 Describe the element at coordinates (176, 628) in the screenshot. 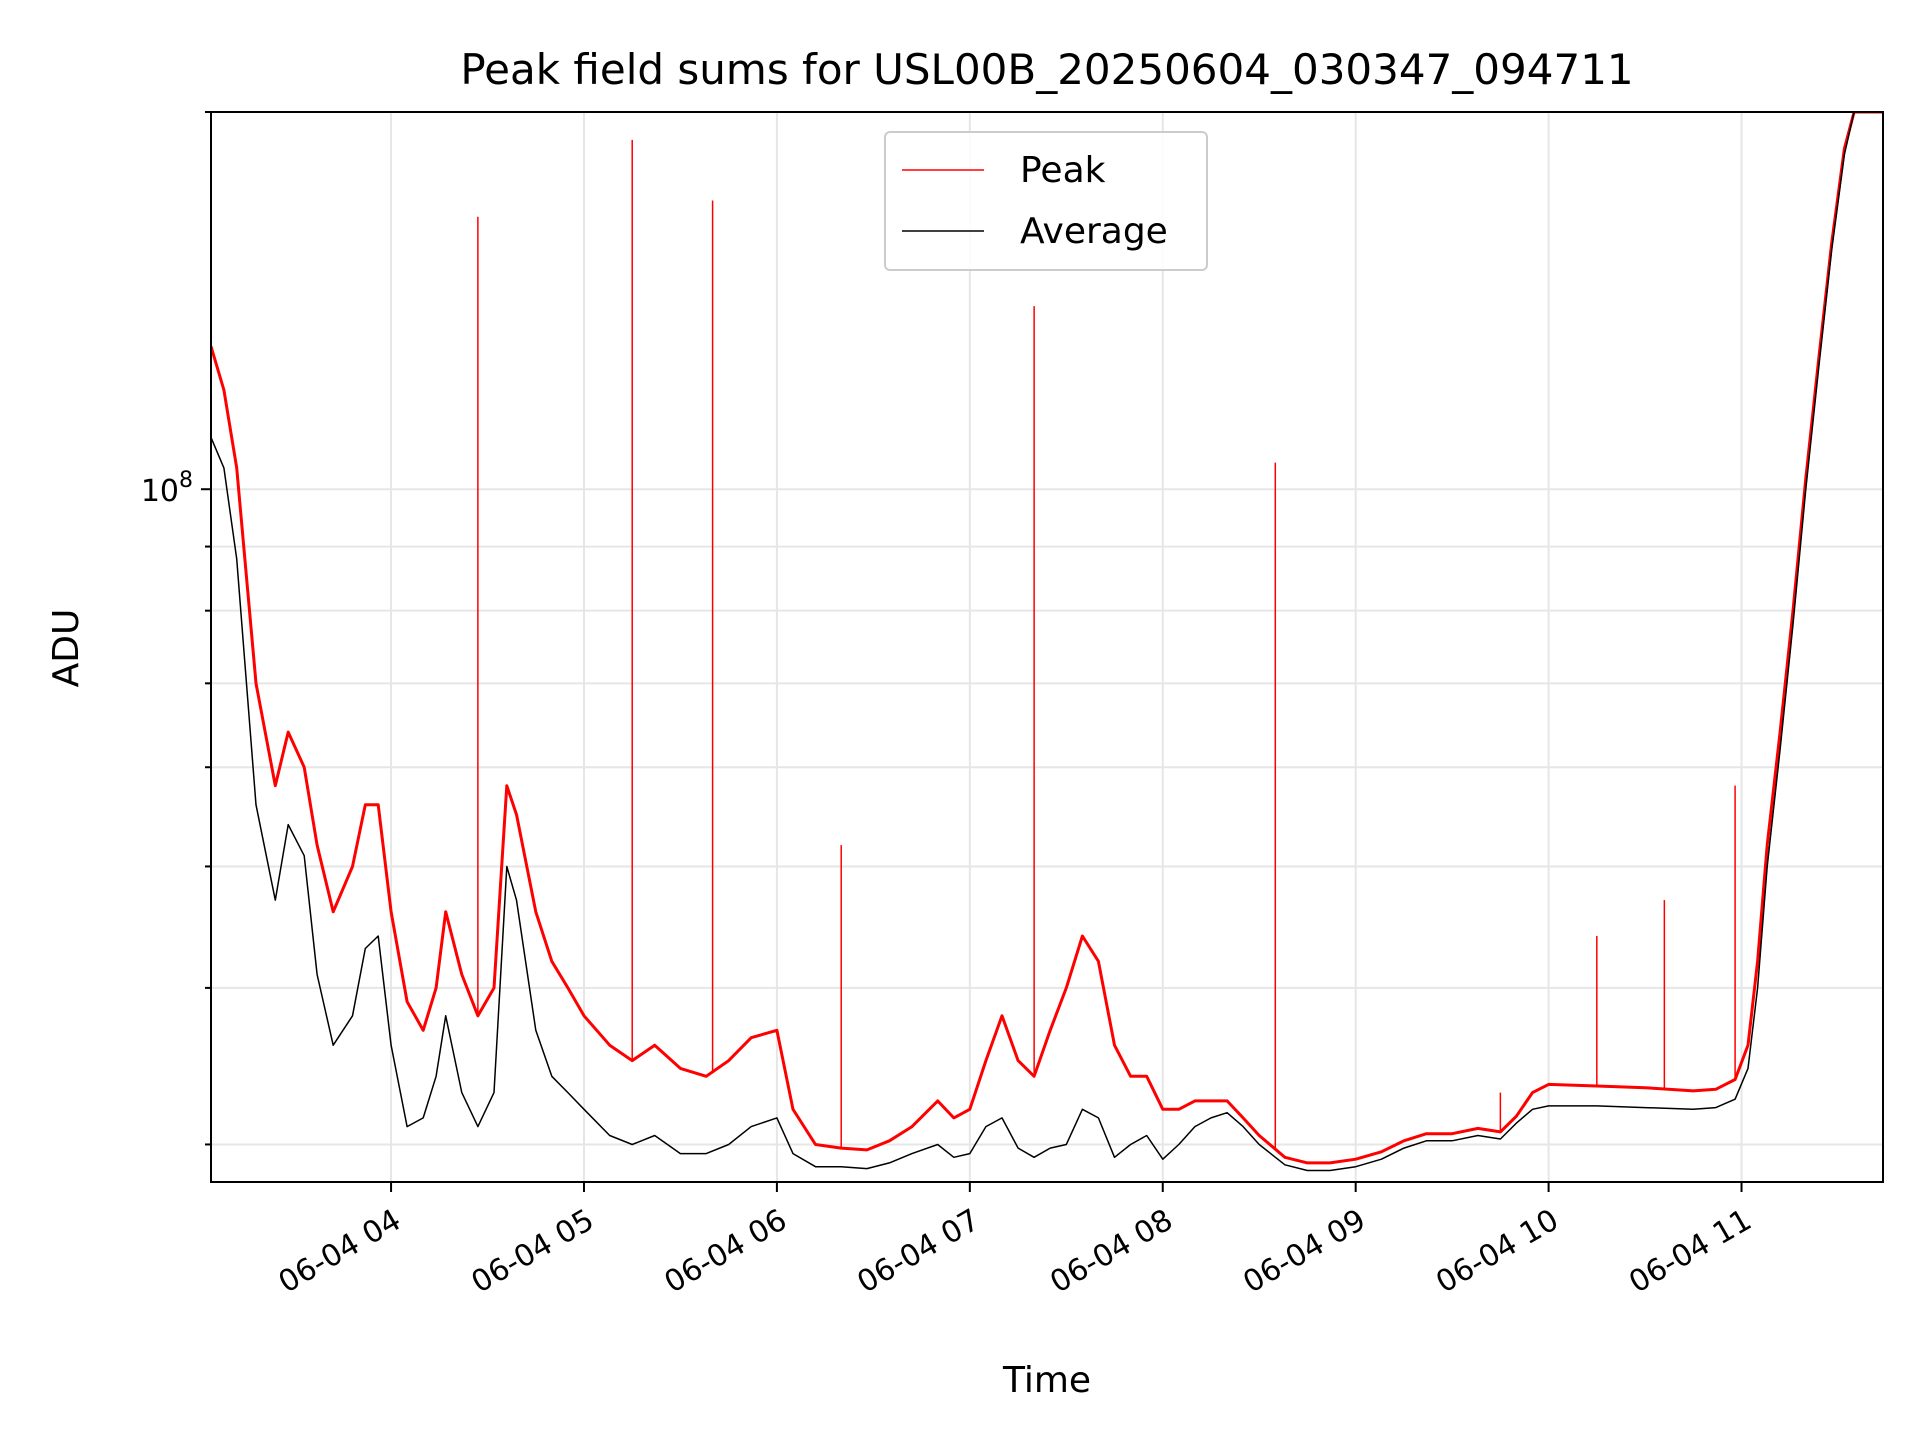

I see `y-axis-ticks: 108` at that location.